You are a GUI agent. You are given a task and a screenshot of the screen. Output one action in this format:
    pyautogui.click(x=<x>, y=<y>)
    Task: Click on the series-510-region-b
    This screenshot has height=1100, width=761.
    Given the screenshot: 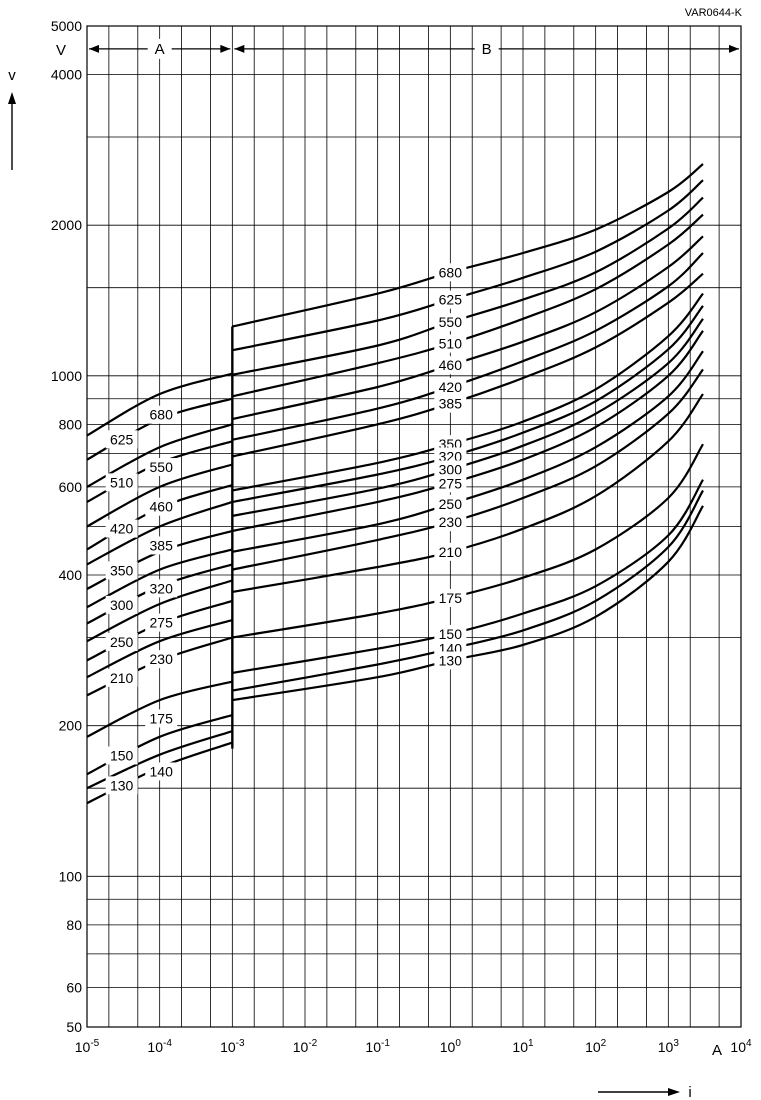 What is the action you would take?
    pyautogui.click(x=468, y=305)
    